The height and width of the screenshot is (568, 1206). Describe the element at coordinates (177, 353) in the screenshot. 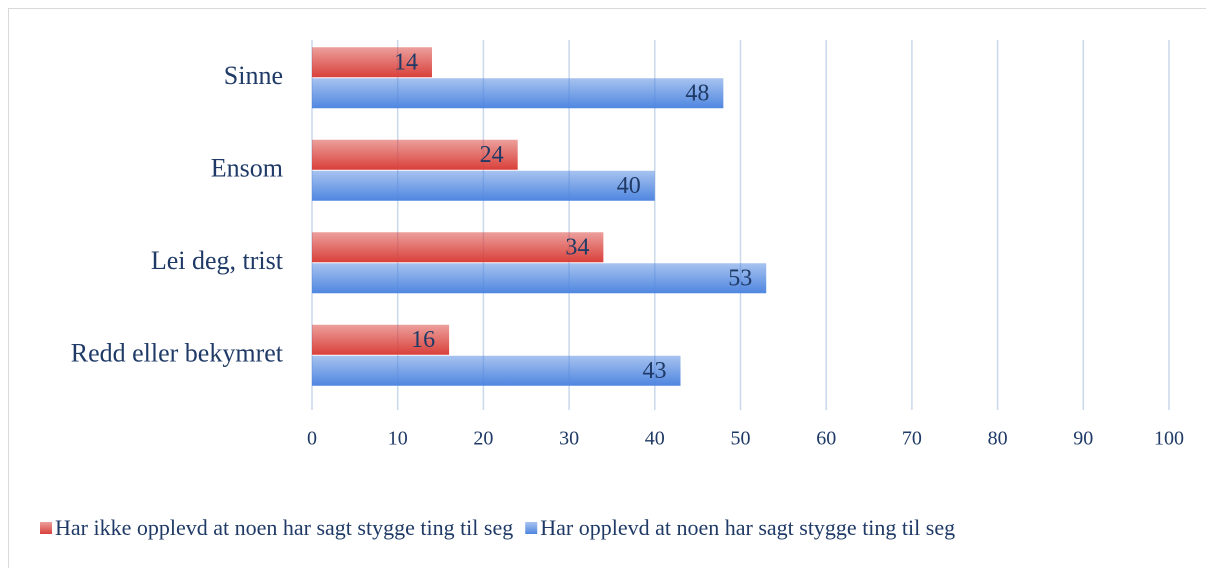

I see `category-label: Redd eller bekymret` at that location.